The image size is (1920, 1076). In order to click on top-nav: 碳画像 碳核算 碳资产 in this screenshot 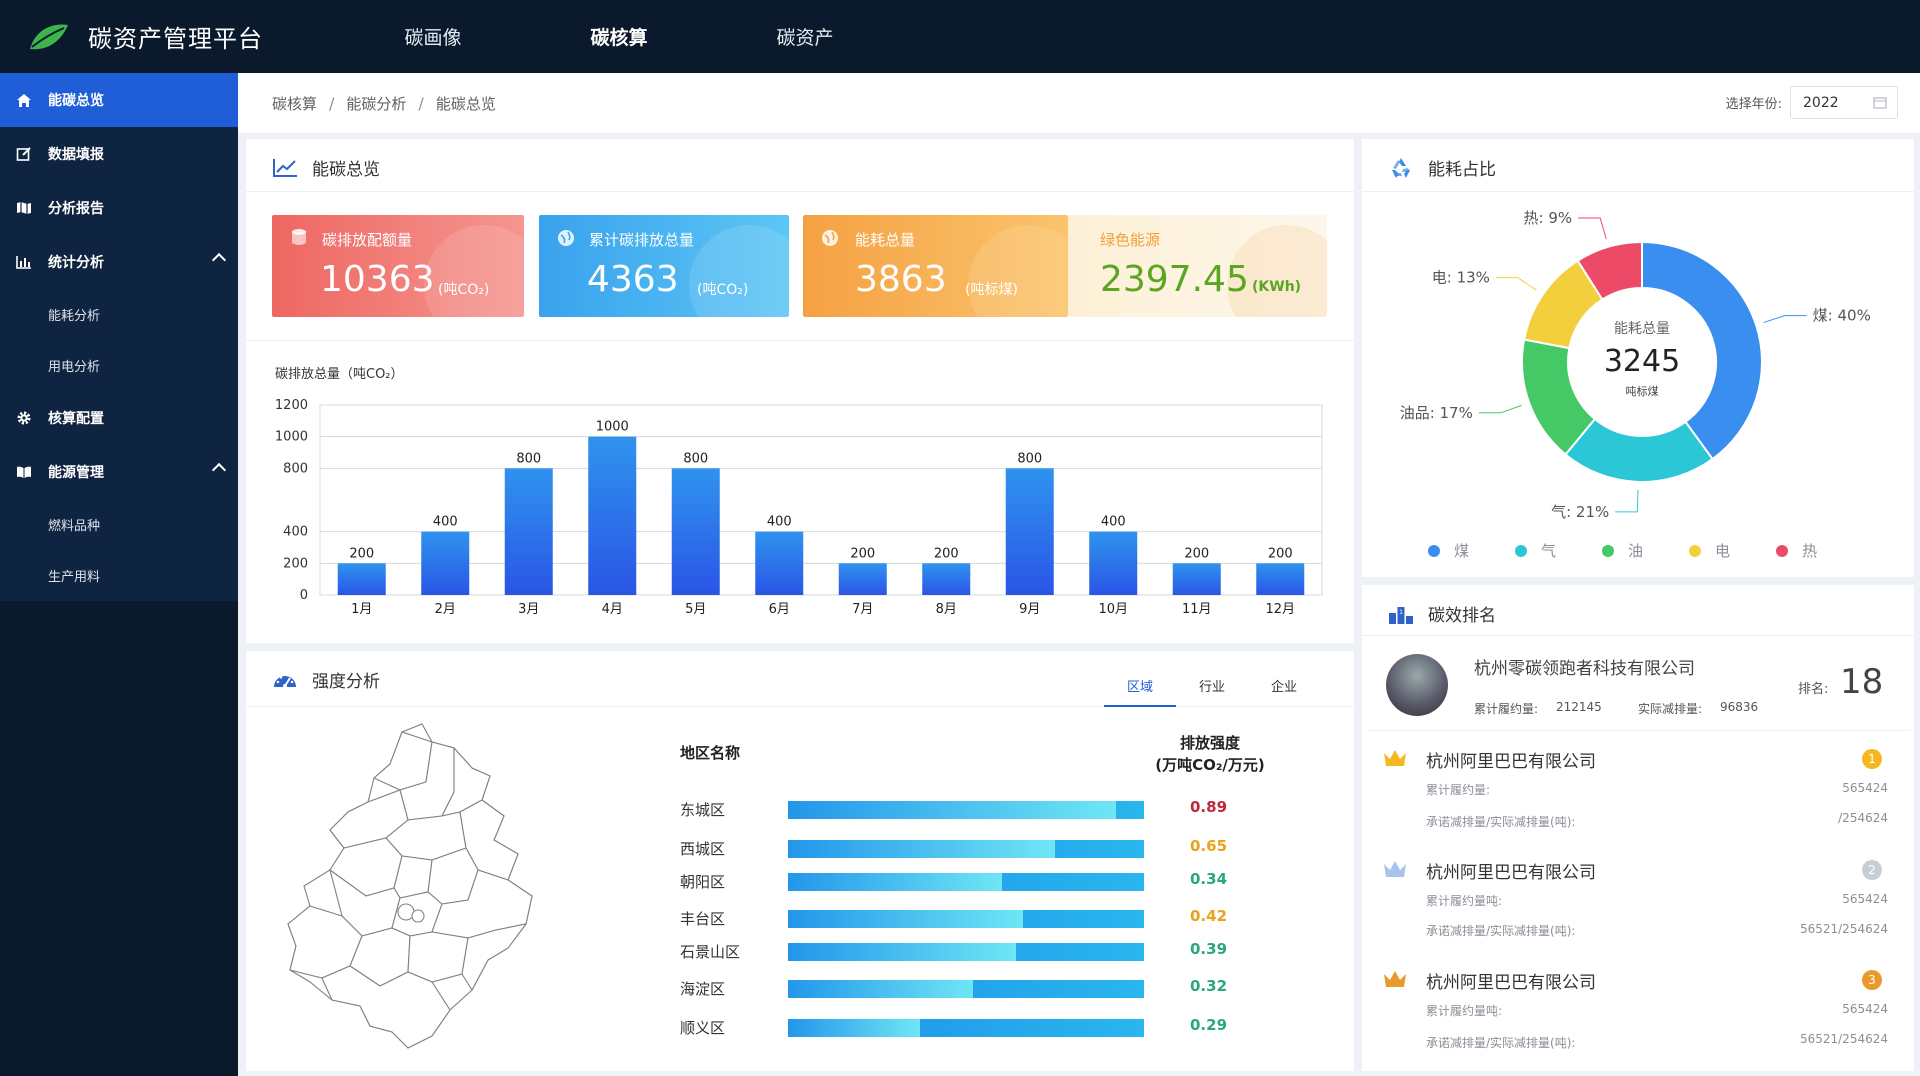, I will do `click(619, 36)`.